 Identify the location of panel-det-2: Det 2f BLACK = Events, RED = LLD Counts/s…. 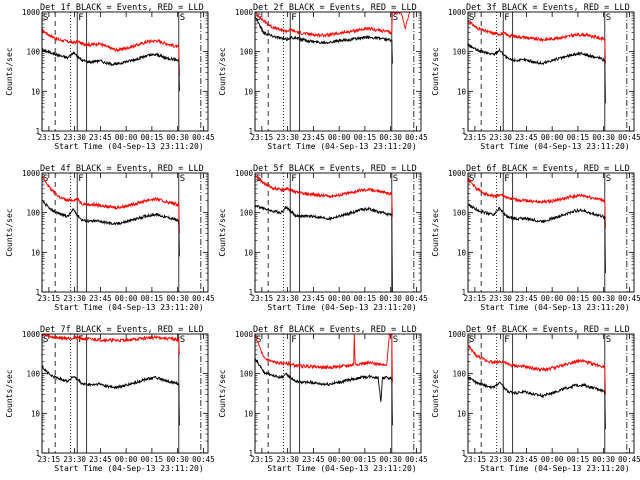
(323, 77).